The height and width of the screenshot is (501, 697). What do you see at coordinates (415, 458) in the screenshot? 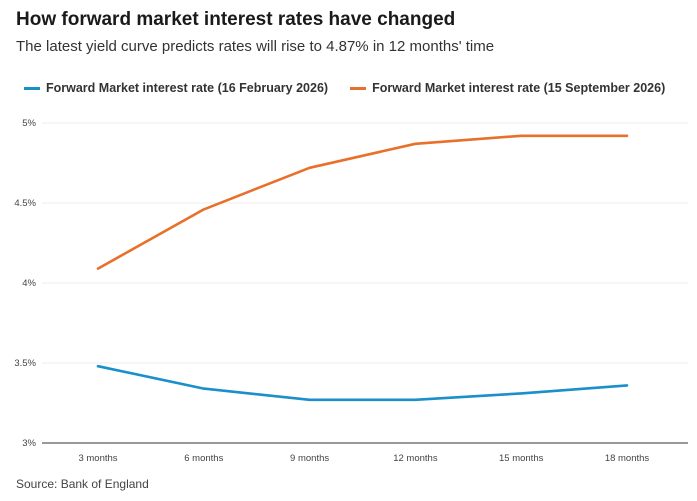
I see `x-tick-label: 12 months` at bounding box center [415, 458].